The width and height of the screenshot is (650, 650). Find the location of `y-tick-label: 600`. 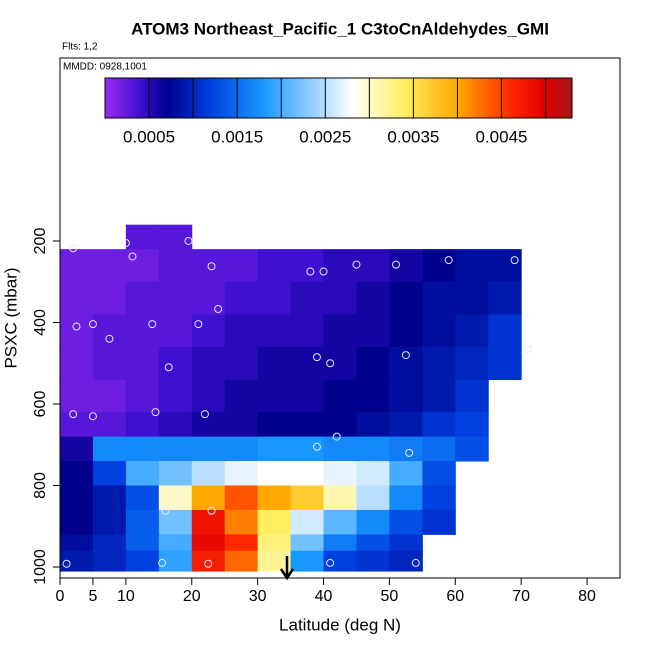

y-tick-label: 600 is located at coordinates (40, 404).